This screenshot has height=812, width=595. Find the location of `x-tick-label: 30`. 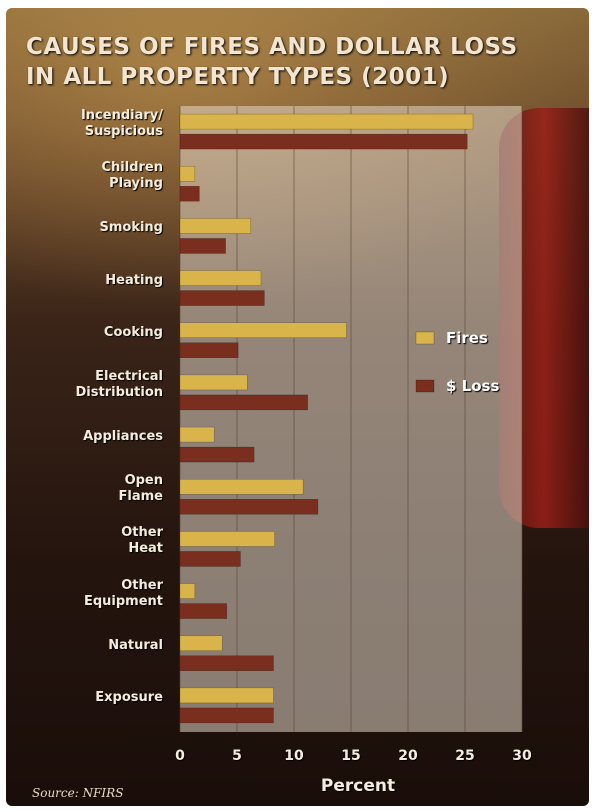

x-tick-label: 30 is located at coordinates (522, 756).